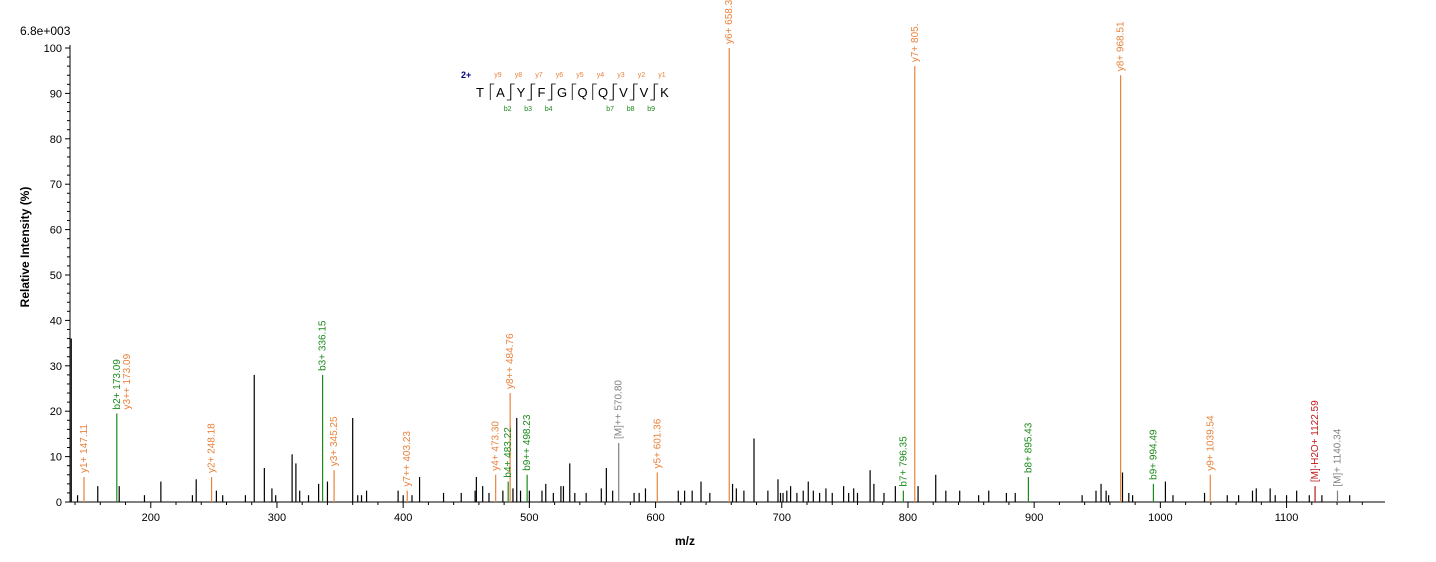  Describe the element at coordinates (718, 513) in the screenshot. I see `x-ticks: 200 300 400 500 600 700 800 900 1000 1100` at that location.